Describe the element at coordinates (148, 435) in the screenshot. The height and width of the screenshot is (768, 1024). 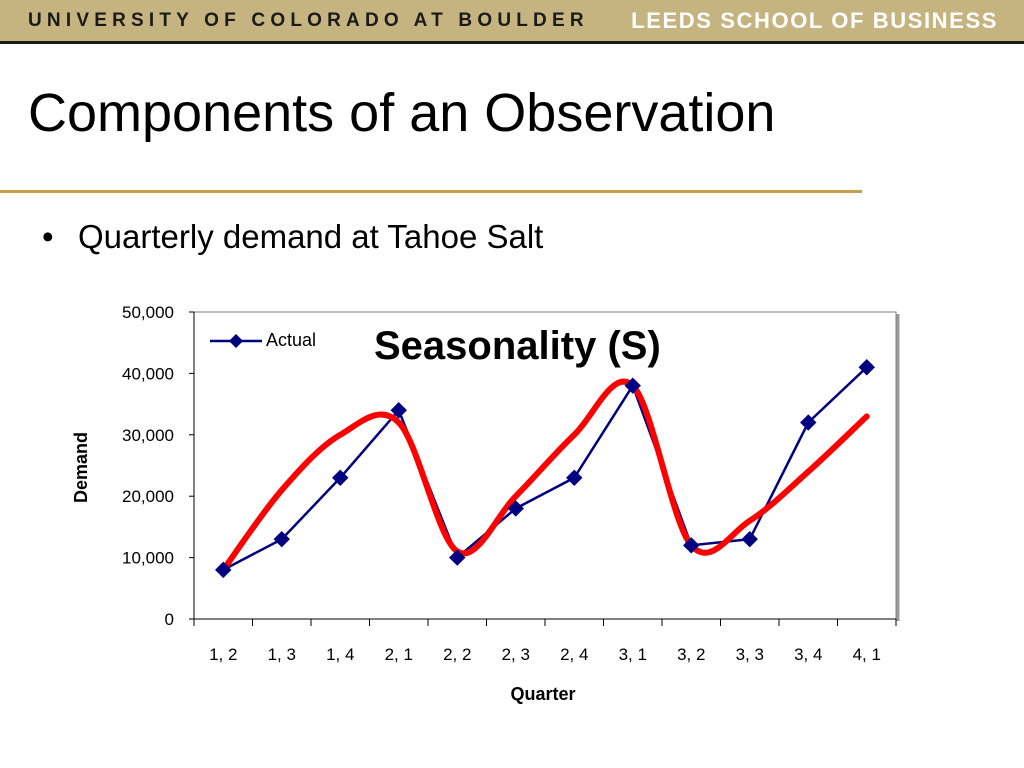
I see `y-tick-label: 30,000` at that location.